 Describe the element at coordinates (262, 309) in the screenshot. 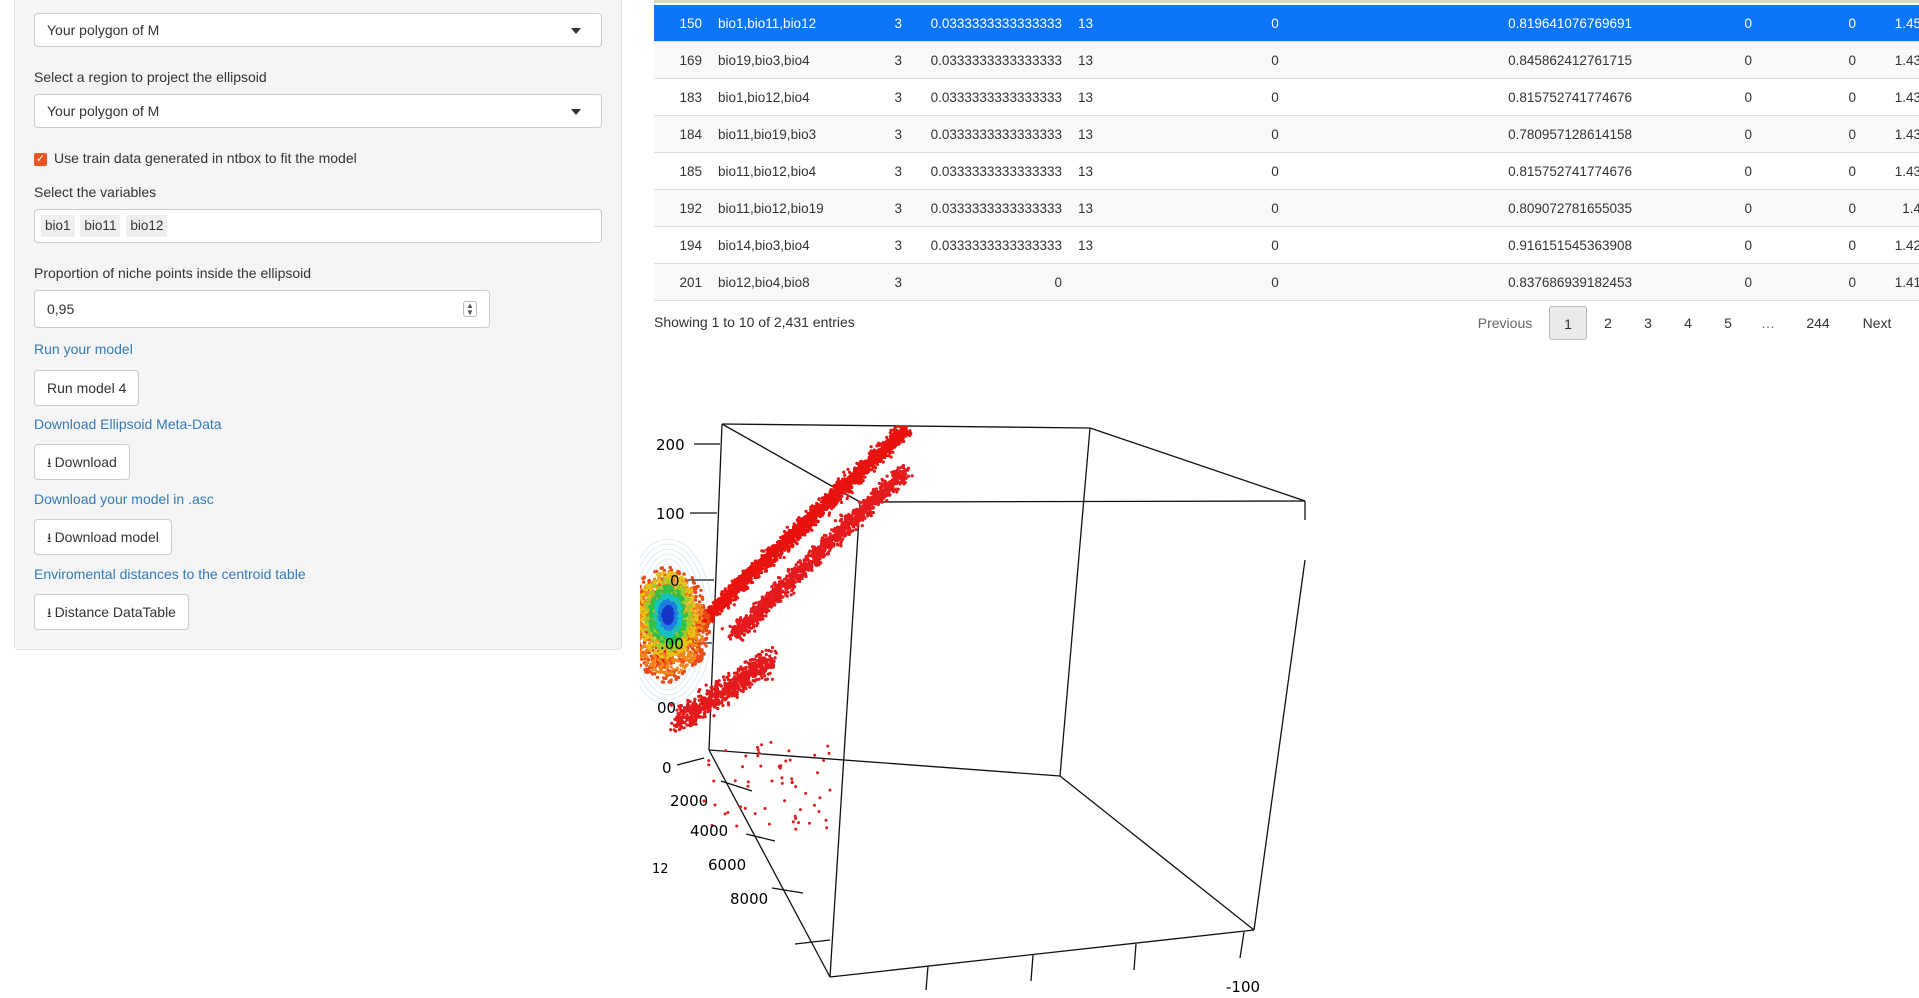

I see `proportion-input: 0,95 ▲ ▼` at that location.